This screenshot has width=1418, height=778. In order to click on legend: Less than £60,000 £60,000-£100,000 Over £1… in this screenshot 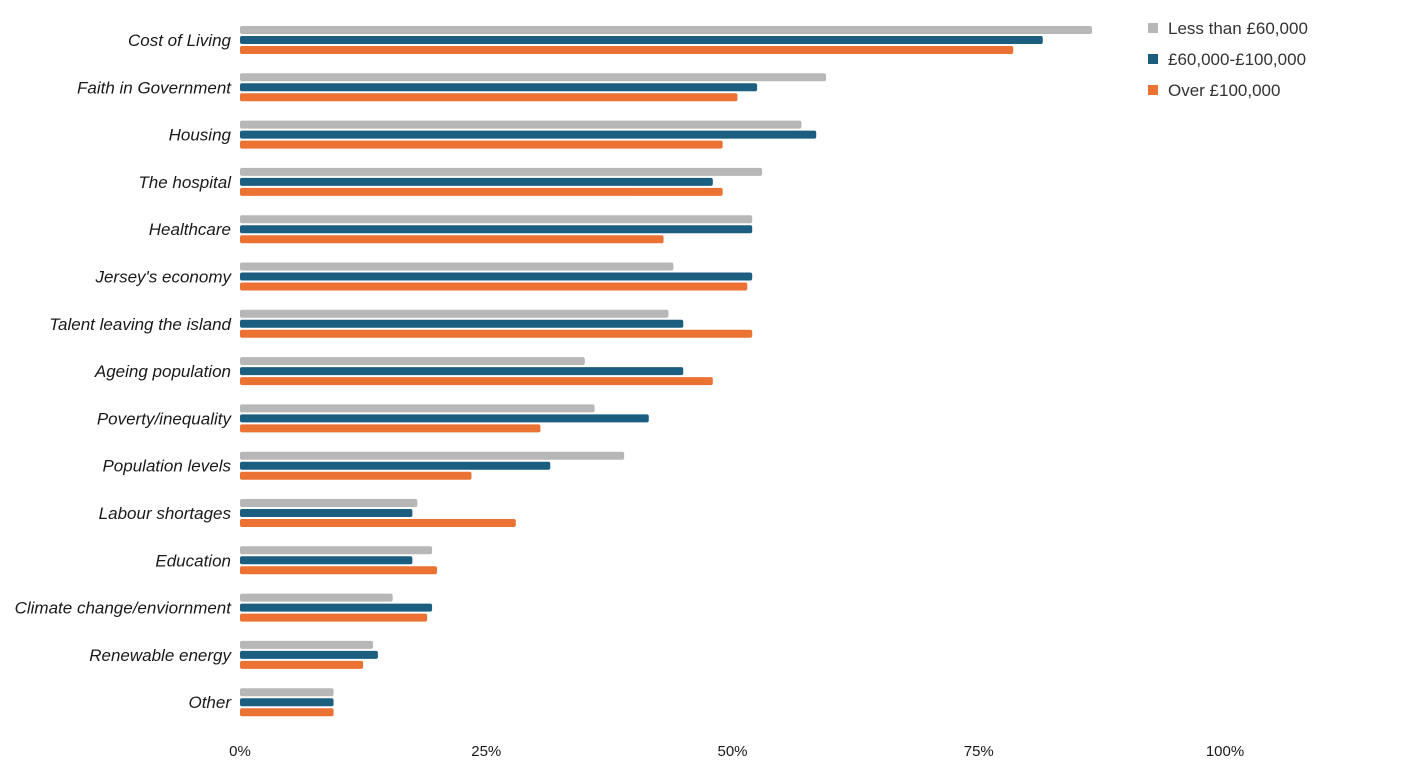, I will do `click(1228, 59)`.